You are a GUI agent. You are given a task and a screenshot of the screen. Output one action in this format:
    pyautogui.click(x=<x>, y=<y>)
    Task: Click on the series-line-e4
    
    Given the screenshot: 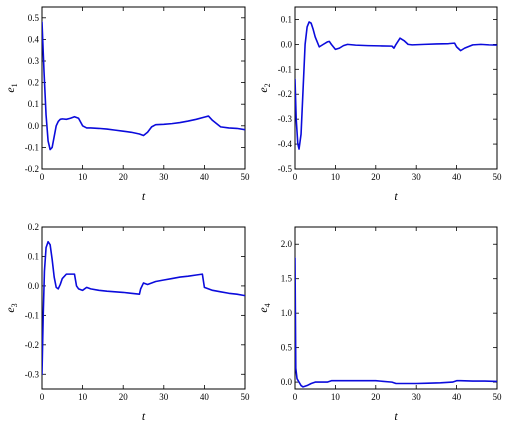 What is the action you would take?
    pyautogui.click(x=396, y=322)
    